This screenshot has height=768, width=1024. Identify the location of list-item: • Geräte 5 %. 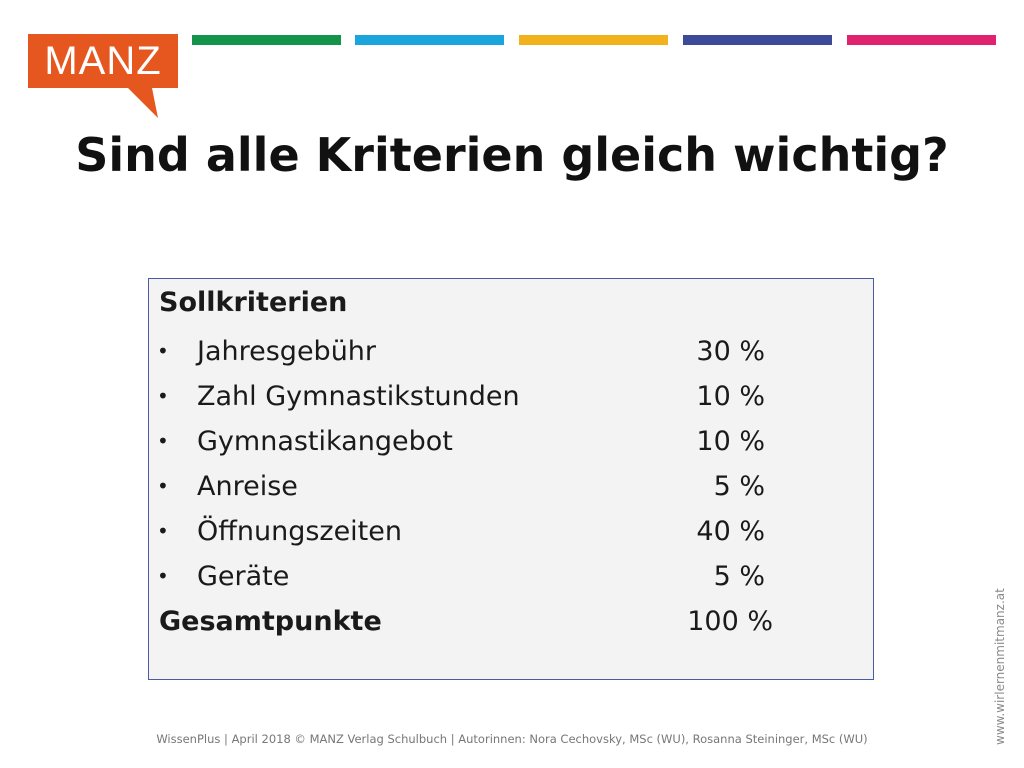
(511, 576).